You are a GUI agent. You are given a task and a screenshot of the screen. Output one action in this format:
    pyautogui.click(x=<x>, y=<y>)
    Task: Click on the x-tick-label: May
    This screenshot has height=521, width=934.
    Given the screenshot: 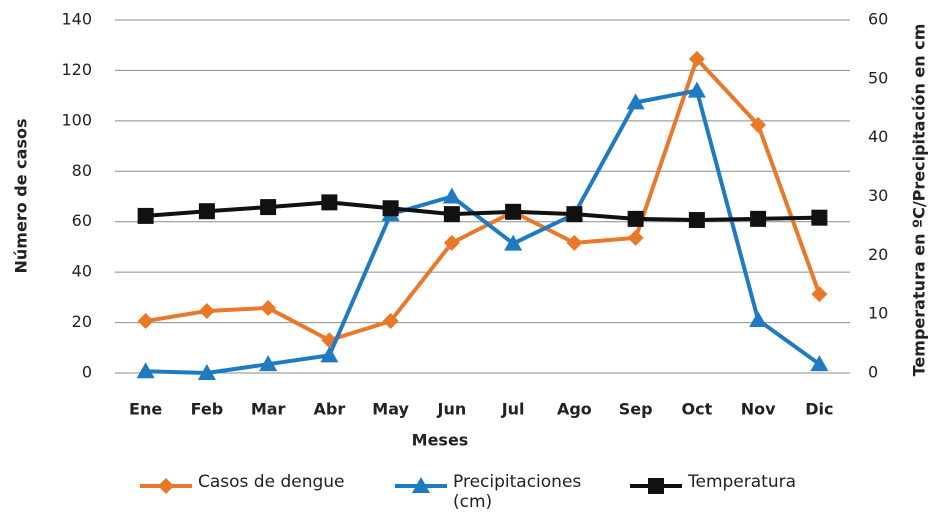 What is the action you would take?
    pyautogui.click(x=390, y=409)
    